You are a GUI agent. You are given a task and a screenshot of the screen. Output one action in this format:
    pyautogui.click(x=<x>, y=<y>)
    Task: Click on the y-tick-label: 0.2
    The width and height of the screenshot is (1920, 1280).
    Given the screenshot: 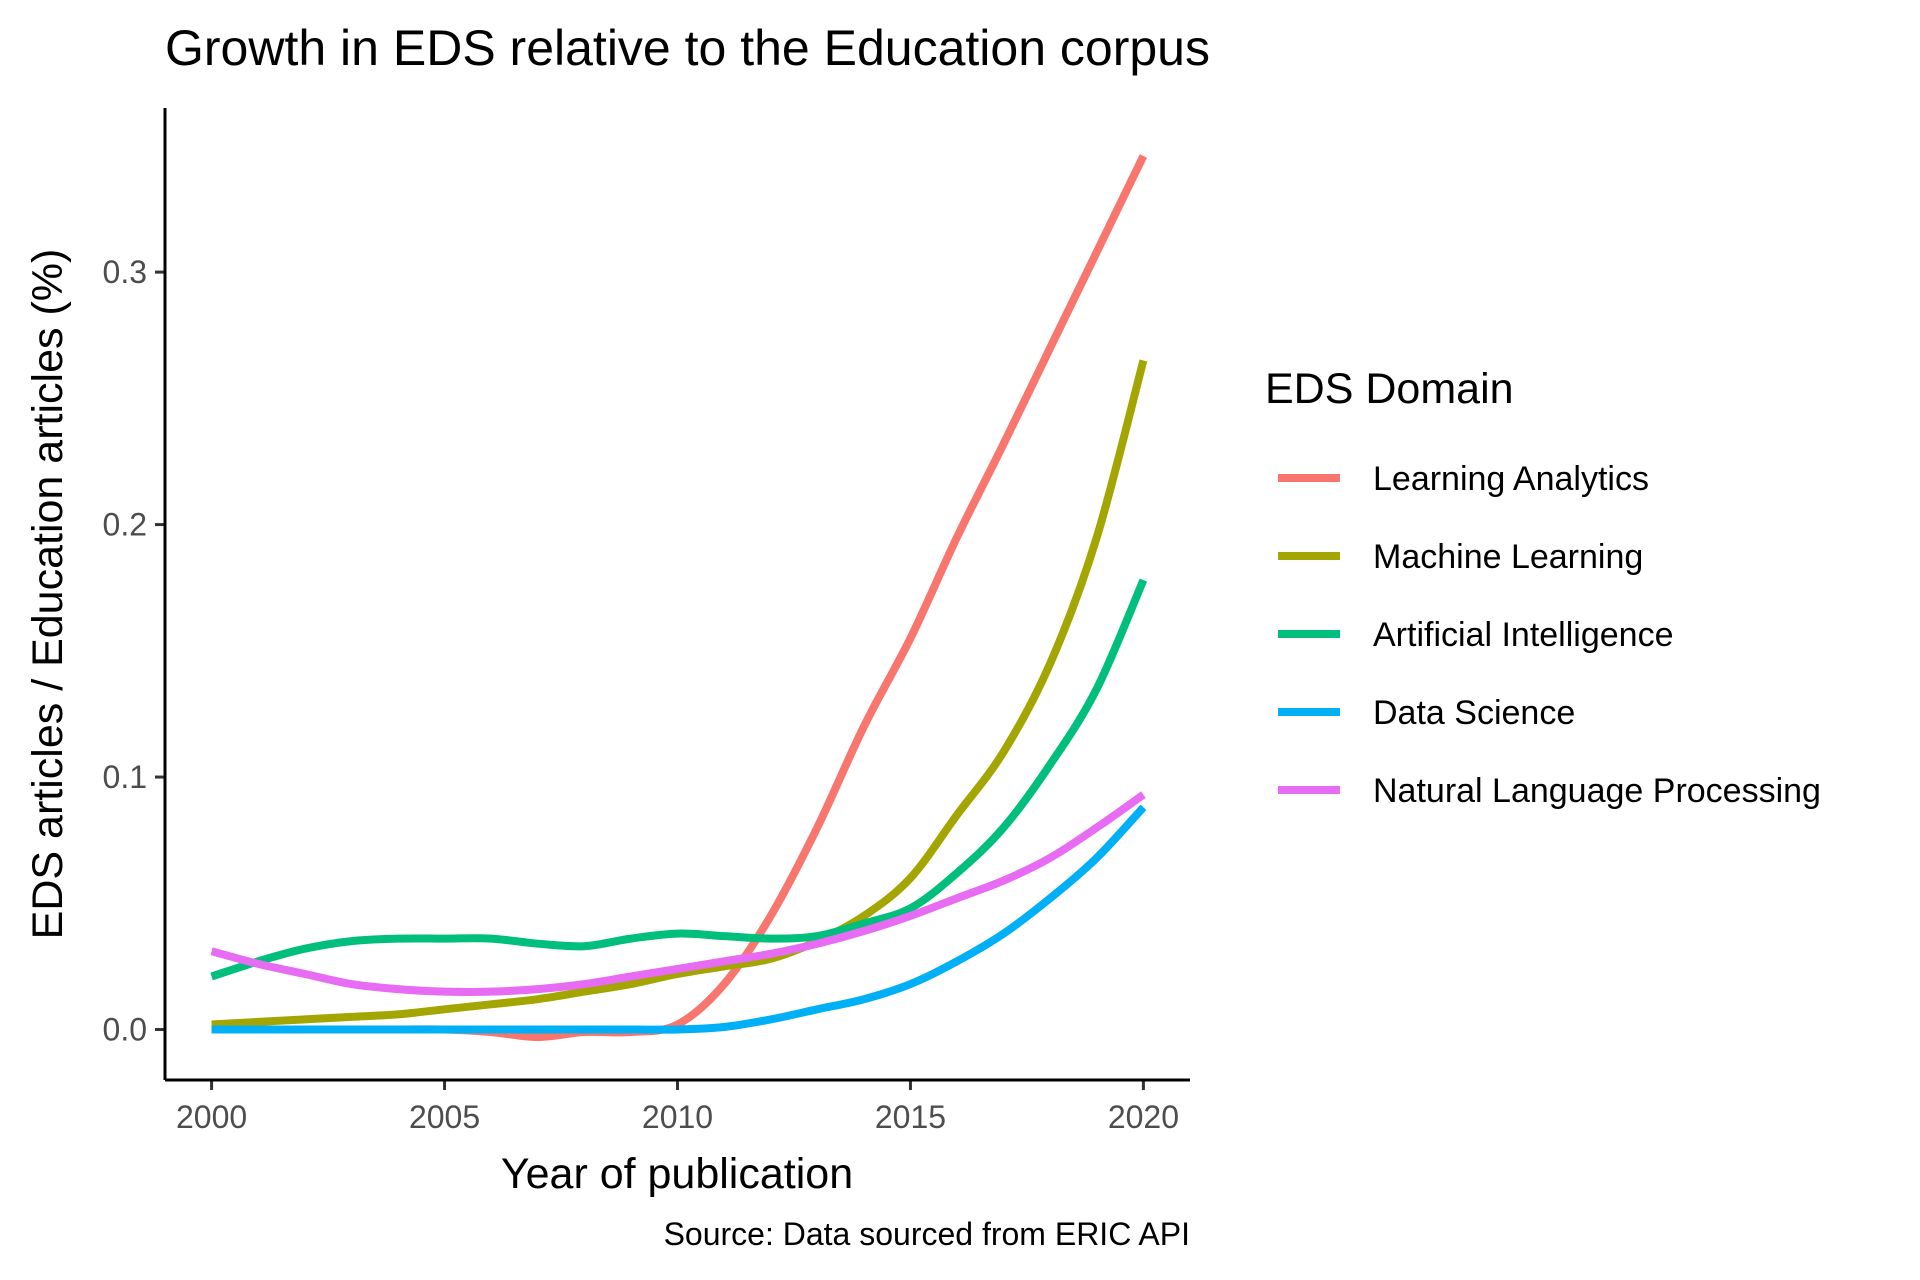 What is the action you would take?
    pyautogui.click(x=125, y=525)
    